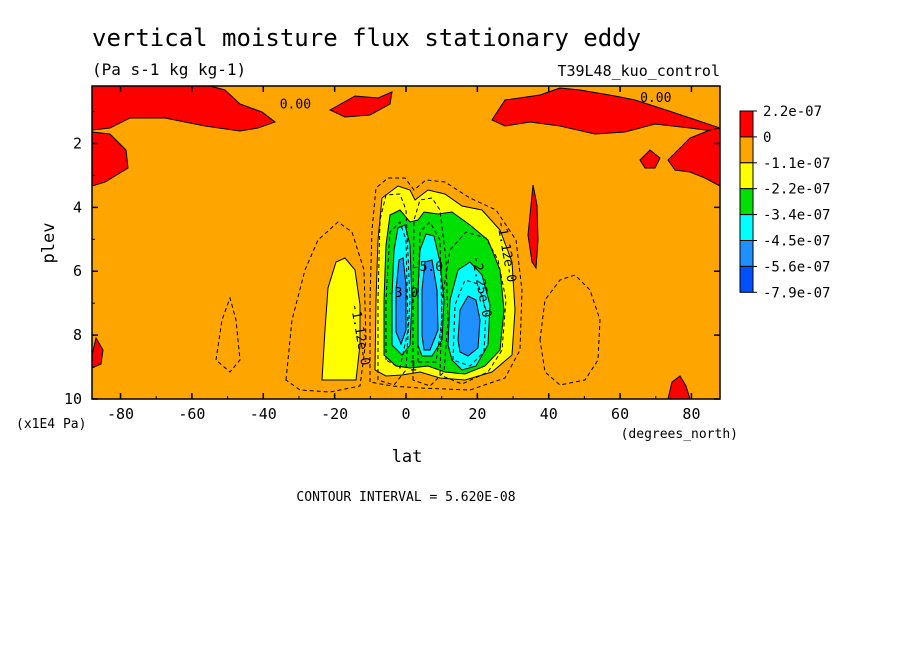 The width and height of the screenshot is (904, 654). I want to click on chart-title: vertical moisture flux stationary eddy, so click(366, 38).